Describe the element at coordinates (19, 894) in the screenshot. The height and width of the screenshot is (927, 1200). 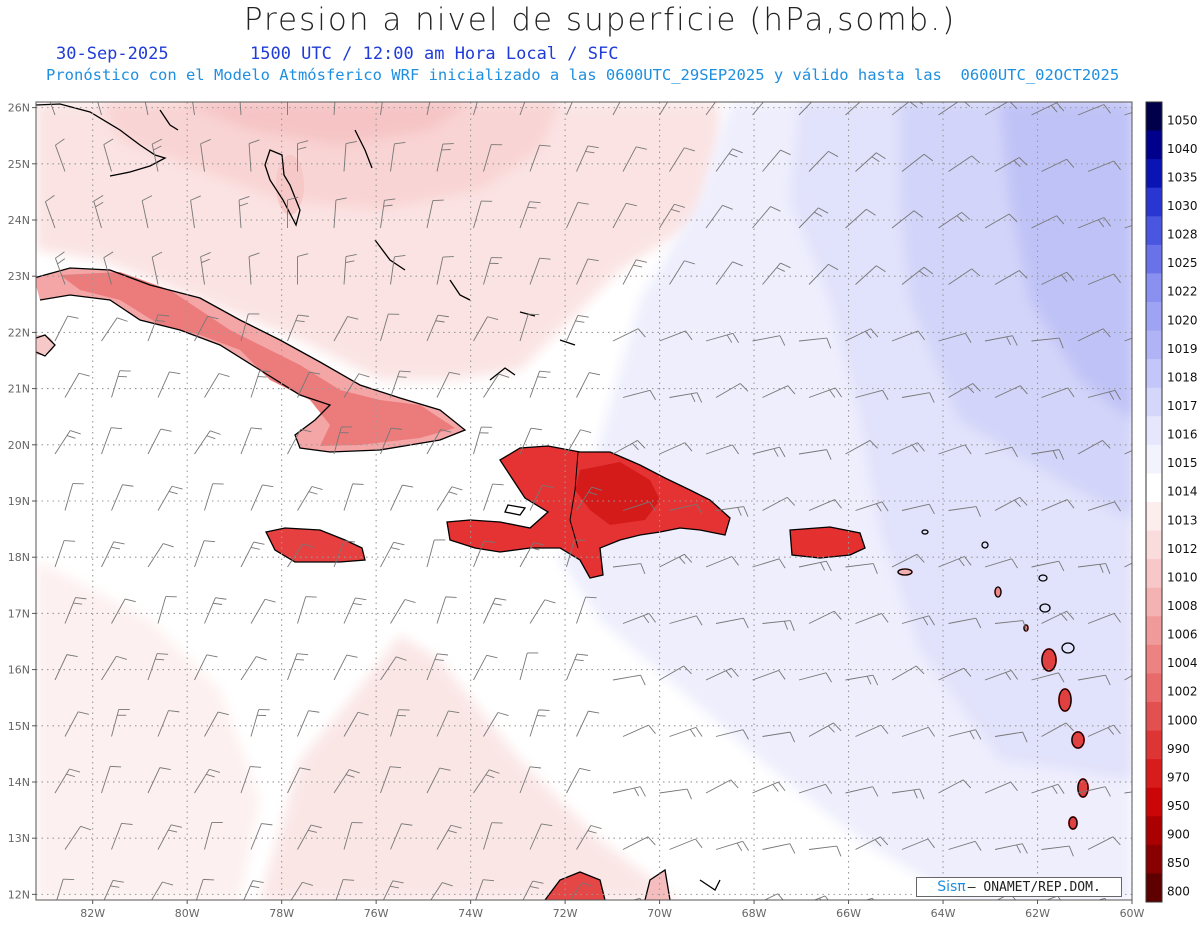
I see `lat-label: 12N` at that location.